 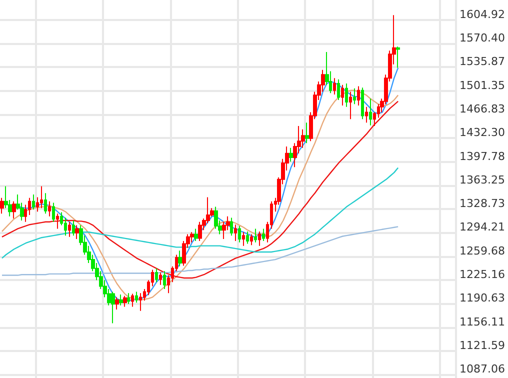 I want to click on y-tick-label: 1432.30, so click(x=483, y=133).